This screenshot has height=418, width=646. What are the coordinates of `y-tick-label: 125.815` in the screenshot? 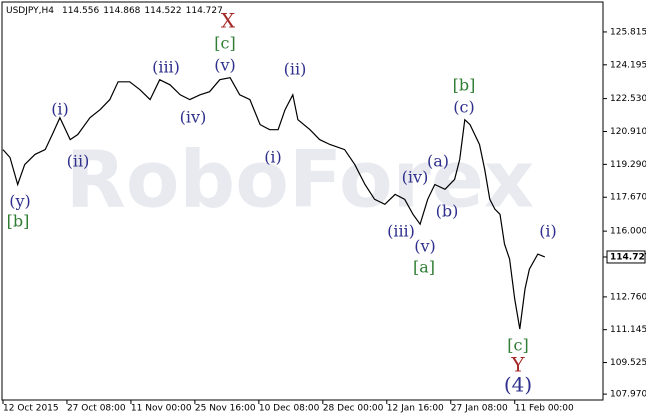 It's located at (628, 32).